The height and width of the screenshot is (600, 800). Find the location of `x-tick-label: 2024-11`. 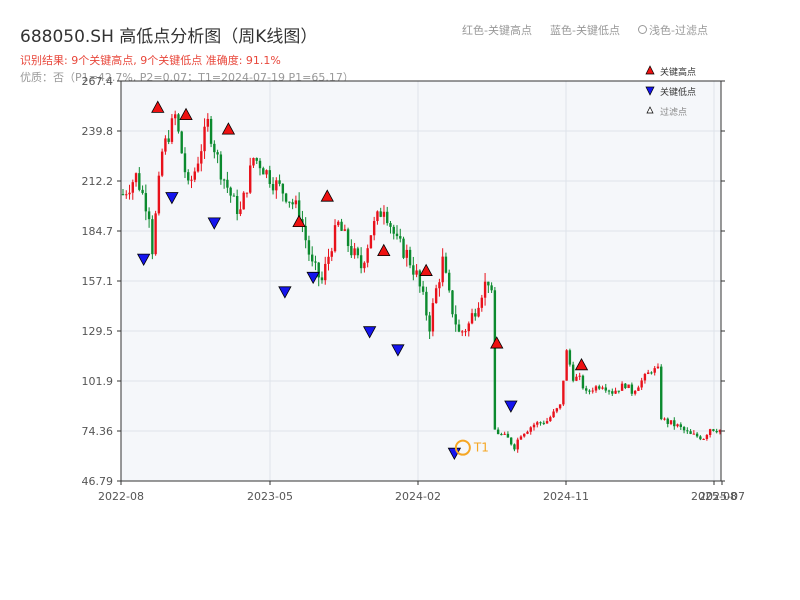

x-tick-label: 2024-11 is located at coordinates (566, 496).